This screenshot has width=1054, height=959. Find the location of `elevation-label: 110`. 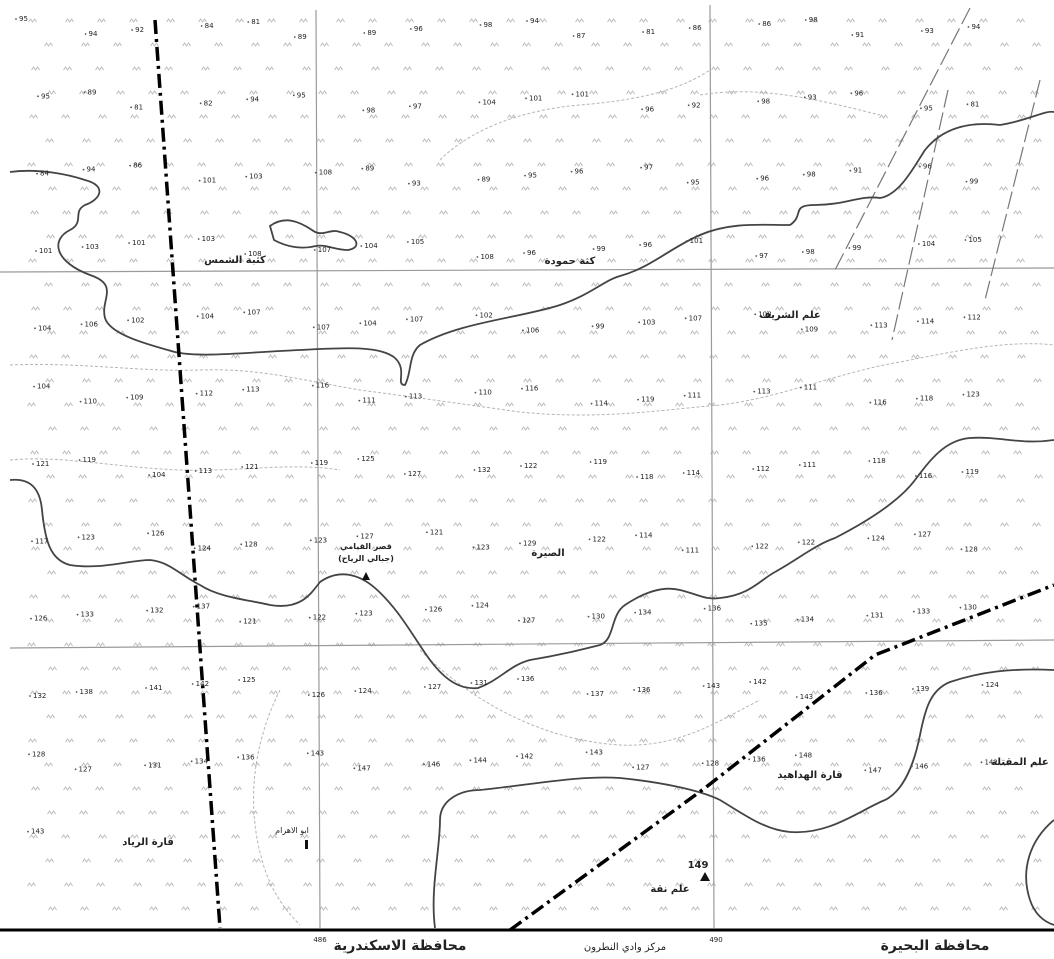

elevation-label: 110 is located at coordinates (484, 393).